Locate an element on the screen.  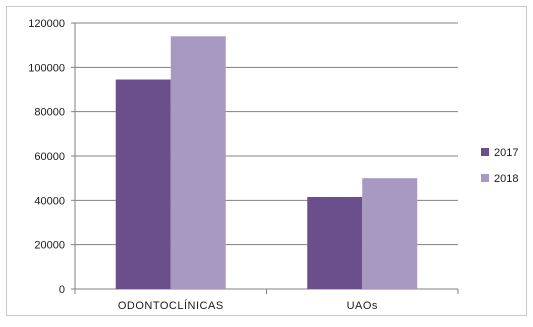
y-tick-label: 120000 is located at coordinates (46, 24).